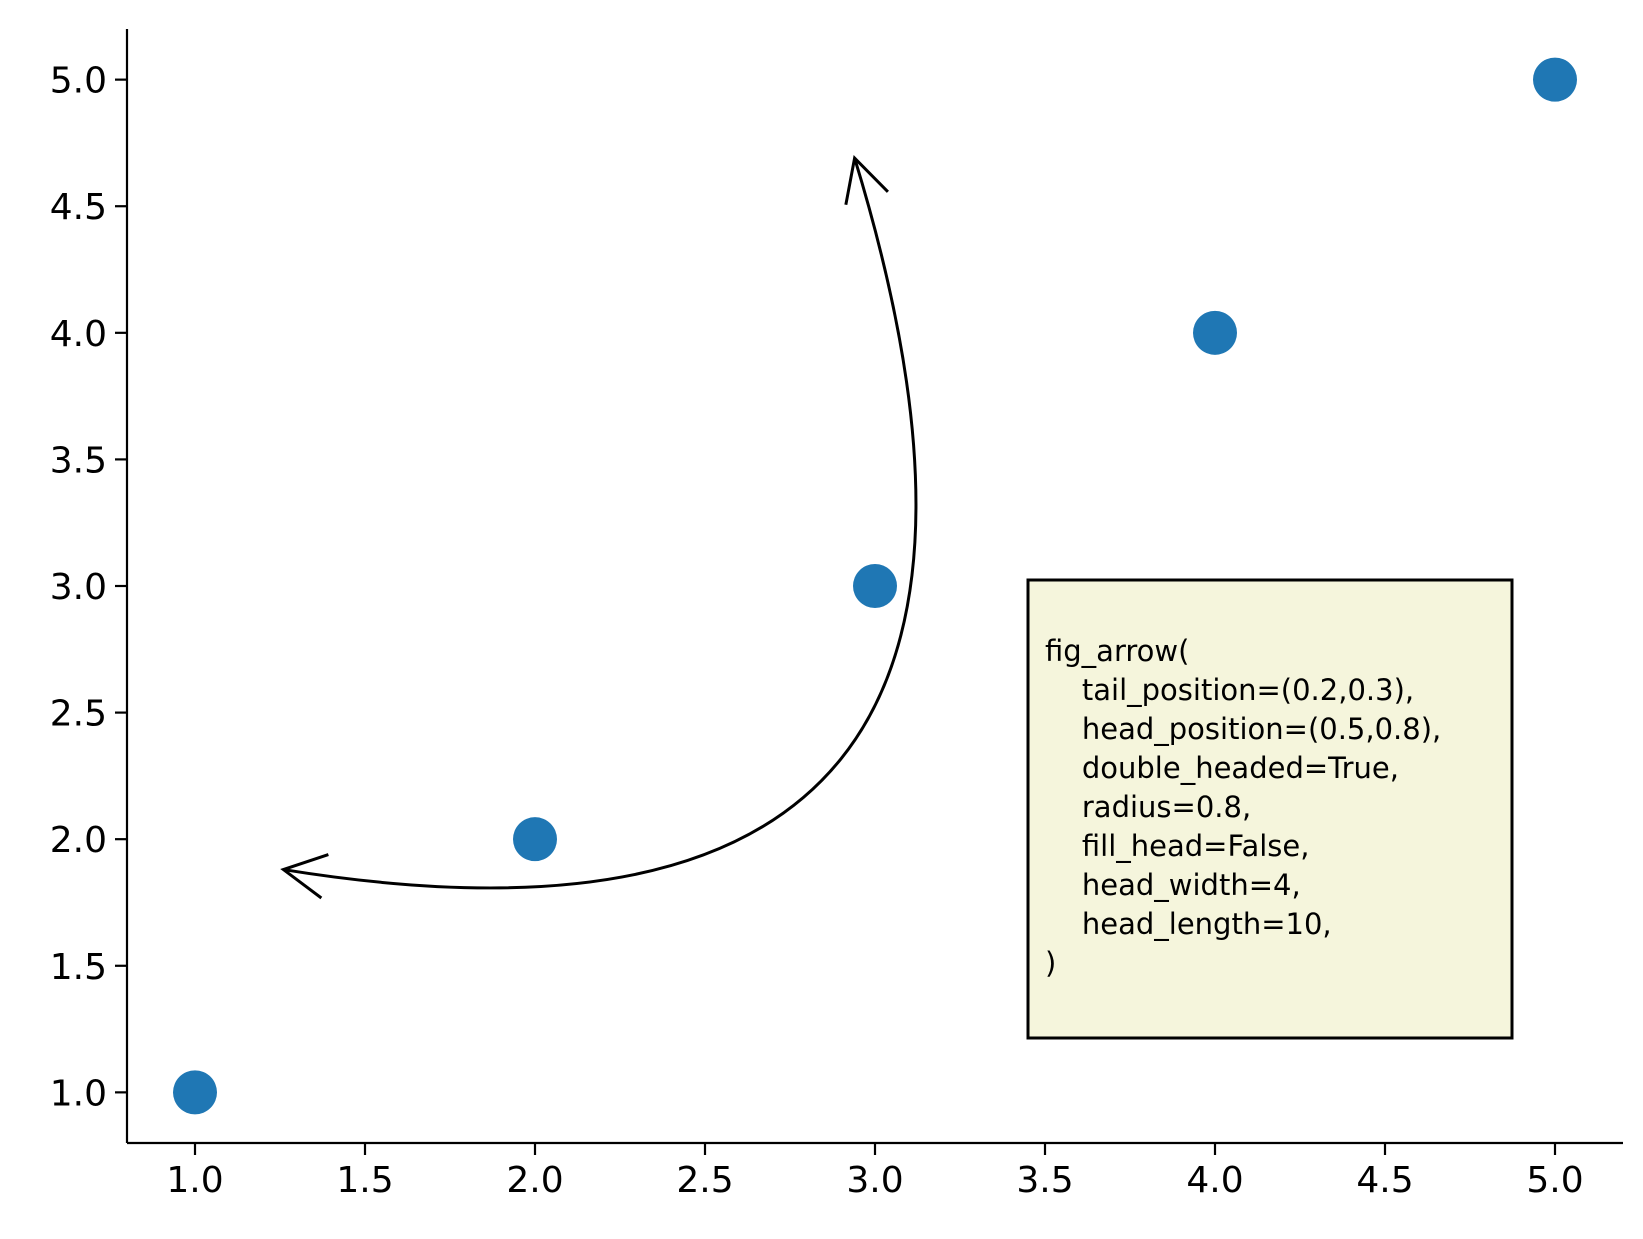 The height and width of the screenshot is (1239, 1643). Describe the element at coordinates (1554, 1180) in the screenshot. I see `x-tick-label: 5.0` at that location.